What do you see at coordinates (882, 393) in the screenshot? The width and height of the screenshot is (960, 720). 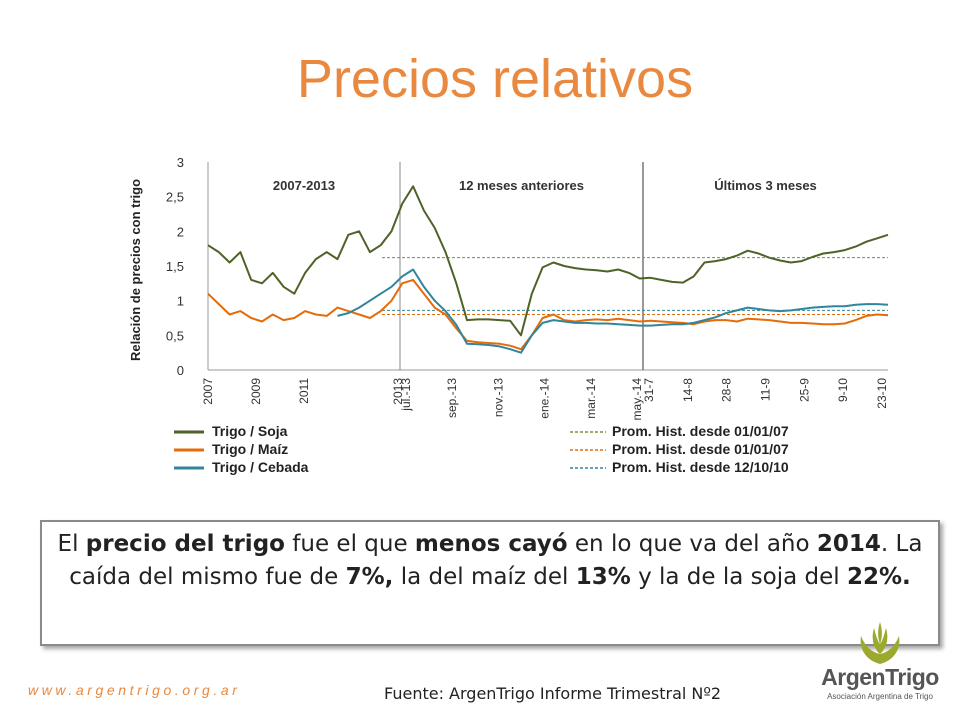 I see `x-tick-label: 23-10` at bounding box center [882, 393].